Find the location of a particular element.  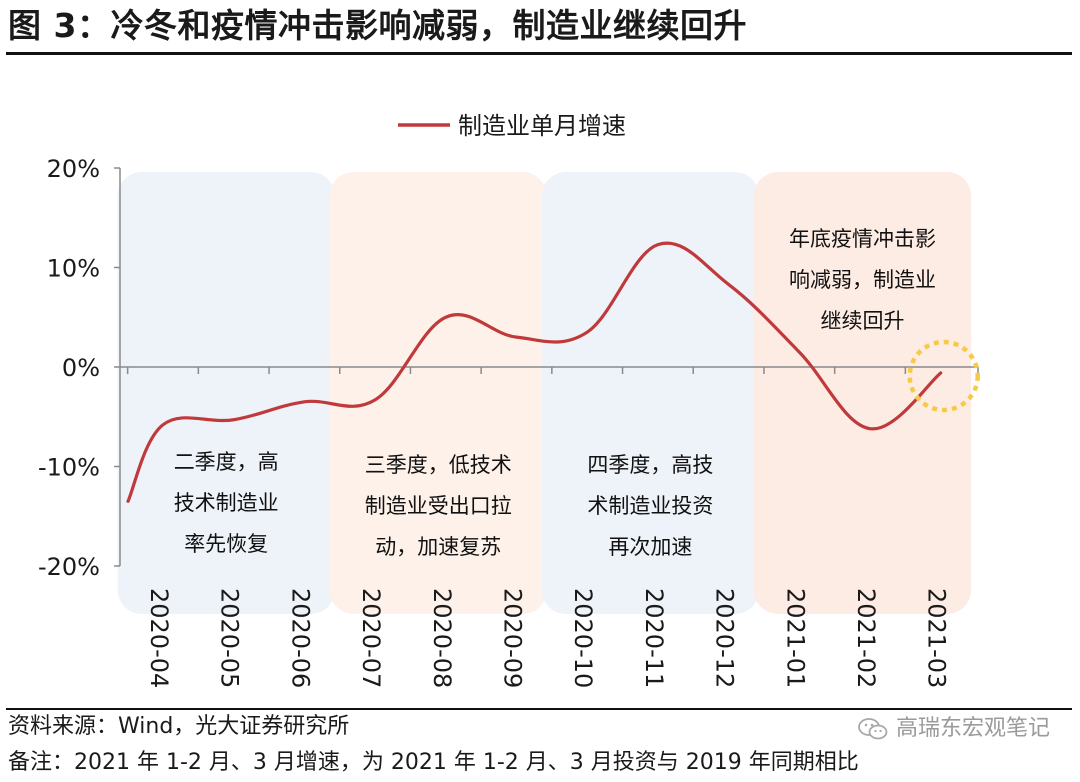

x-tick-label: 2020-06 is located at coordinates (300, 638).